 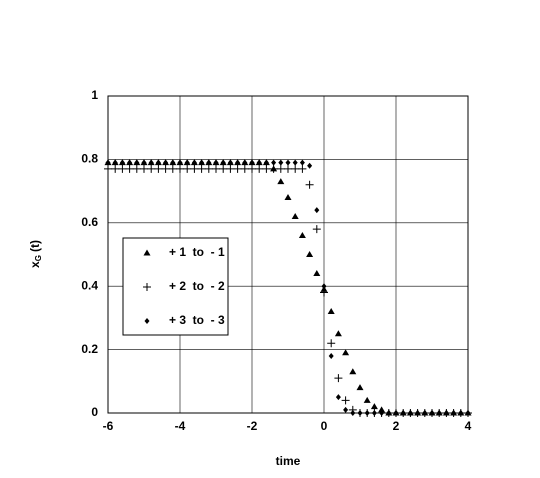 I want to click on y-label-main: x, so click(x=35, y=264).